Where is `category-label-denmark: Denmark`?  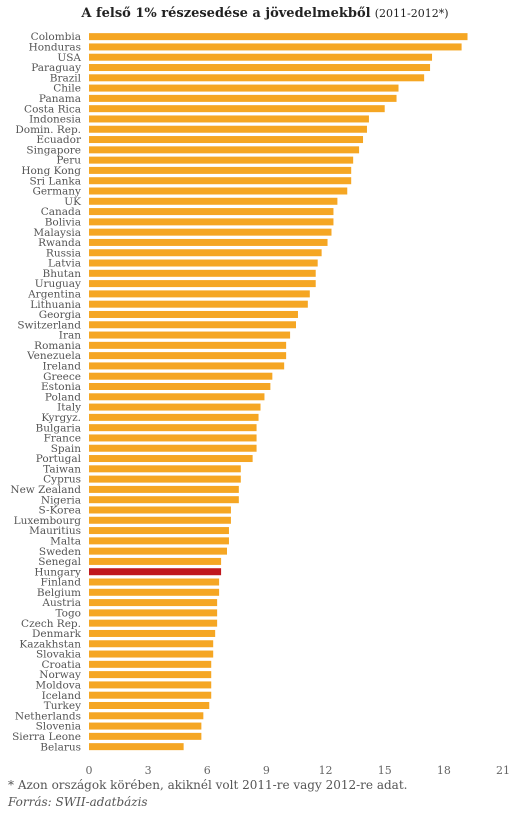 category-label-denmark: Denmark is located at coordinates (57, 634).